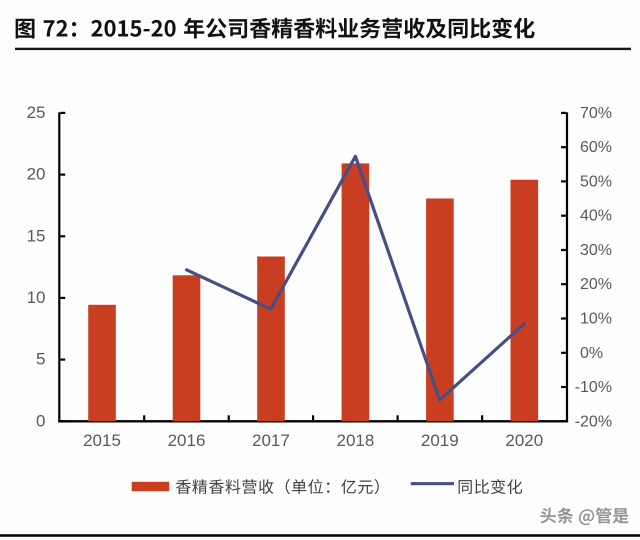 The image size is (640, 540). Describe the element at coordinates (36, 112) in the screenshot. I see `svg-text: 25` at that location.